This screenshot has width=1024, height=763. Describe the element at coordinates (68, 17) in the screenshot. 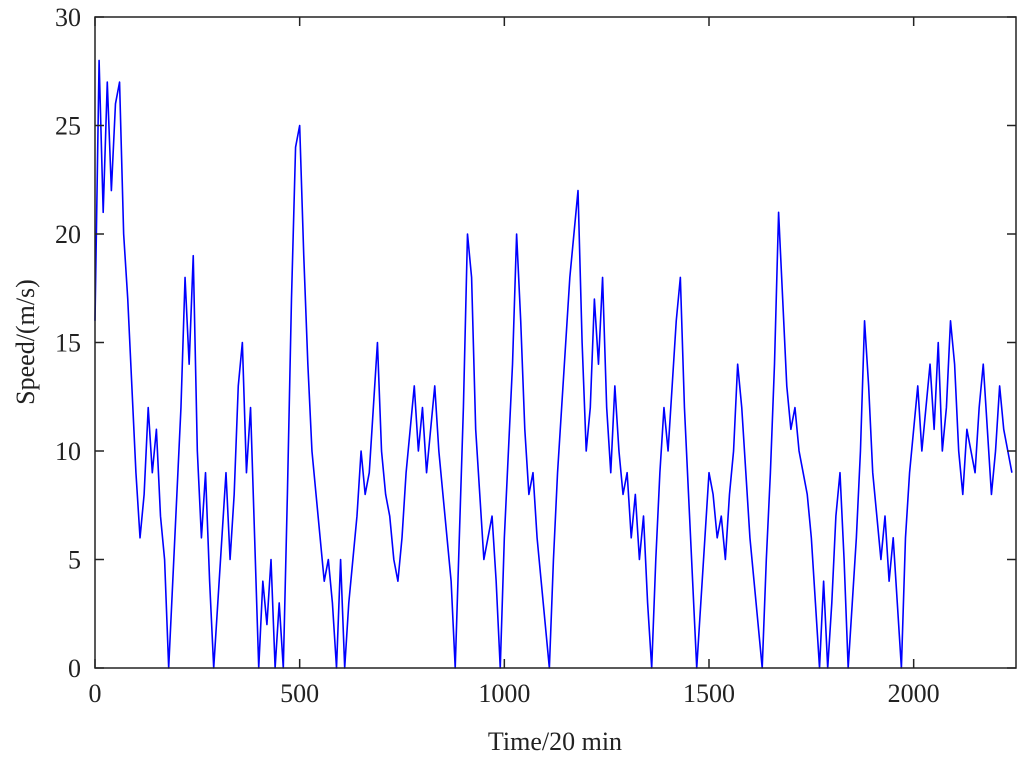

I see `y-tick-label: 30` at that location.